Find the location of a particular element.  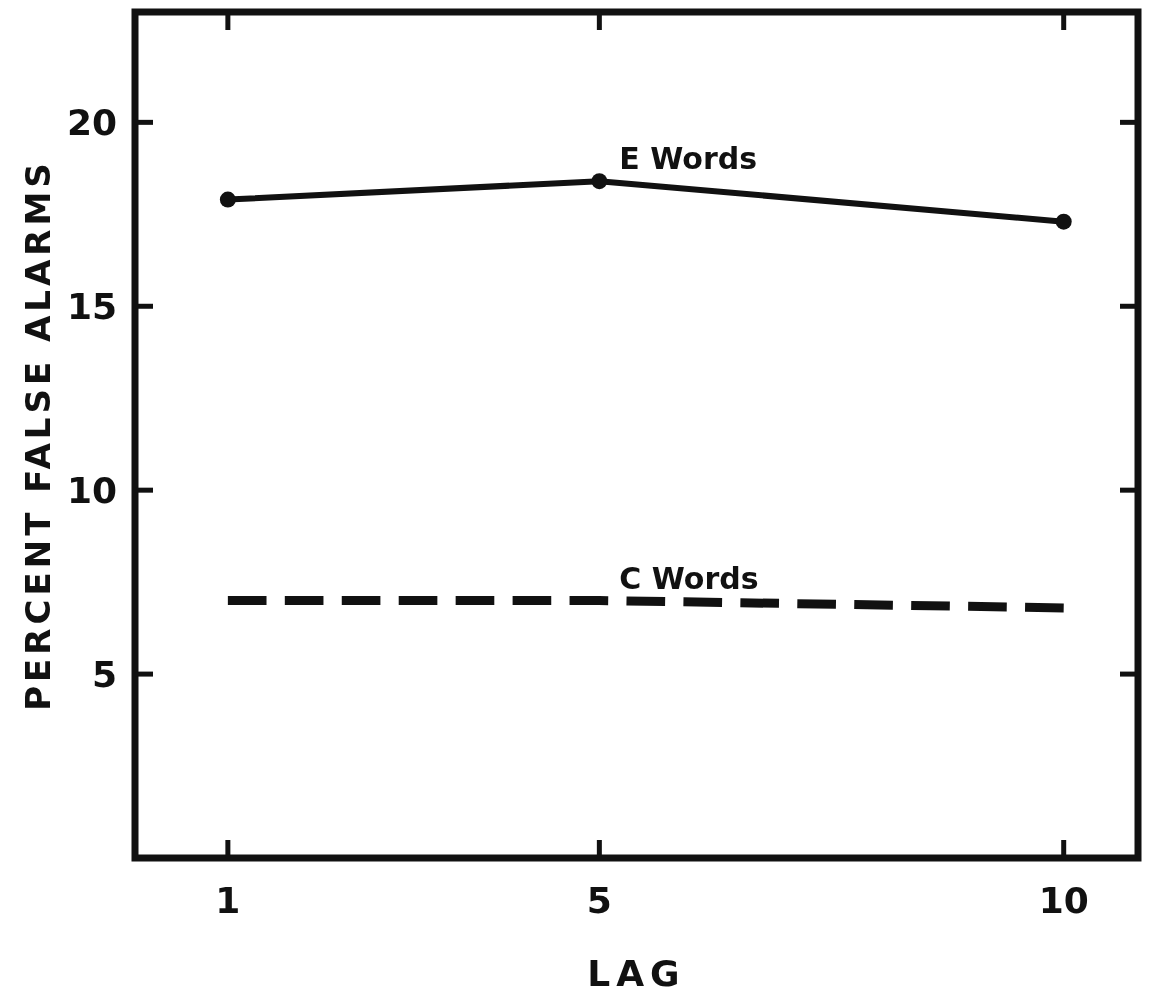

y-tick-label: 15 is located at coordinates (91, 306).